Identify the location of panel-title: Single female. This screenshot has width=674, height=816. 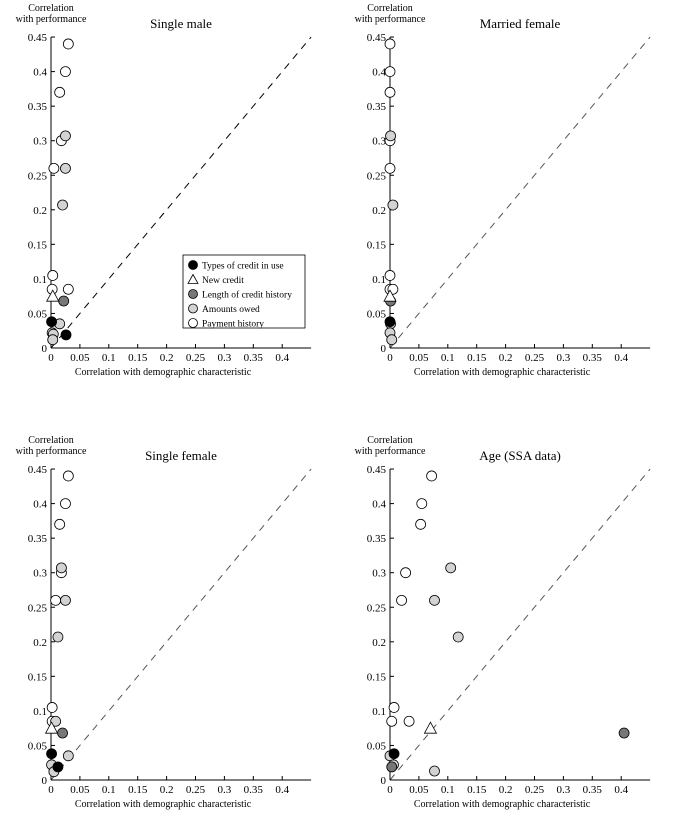
(181, 455).